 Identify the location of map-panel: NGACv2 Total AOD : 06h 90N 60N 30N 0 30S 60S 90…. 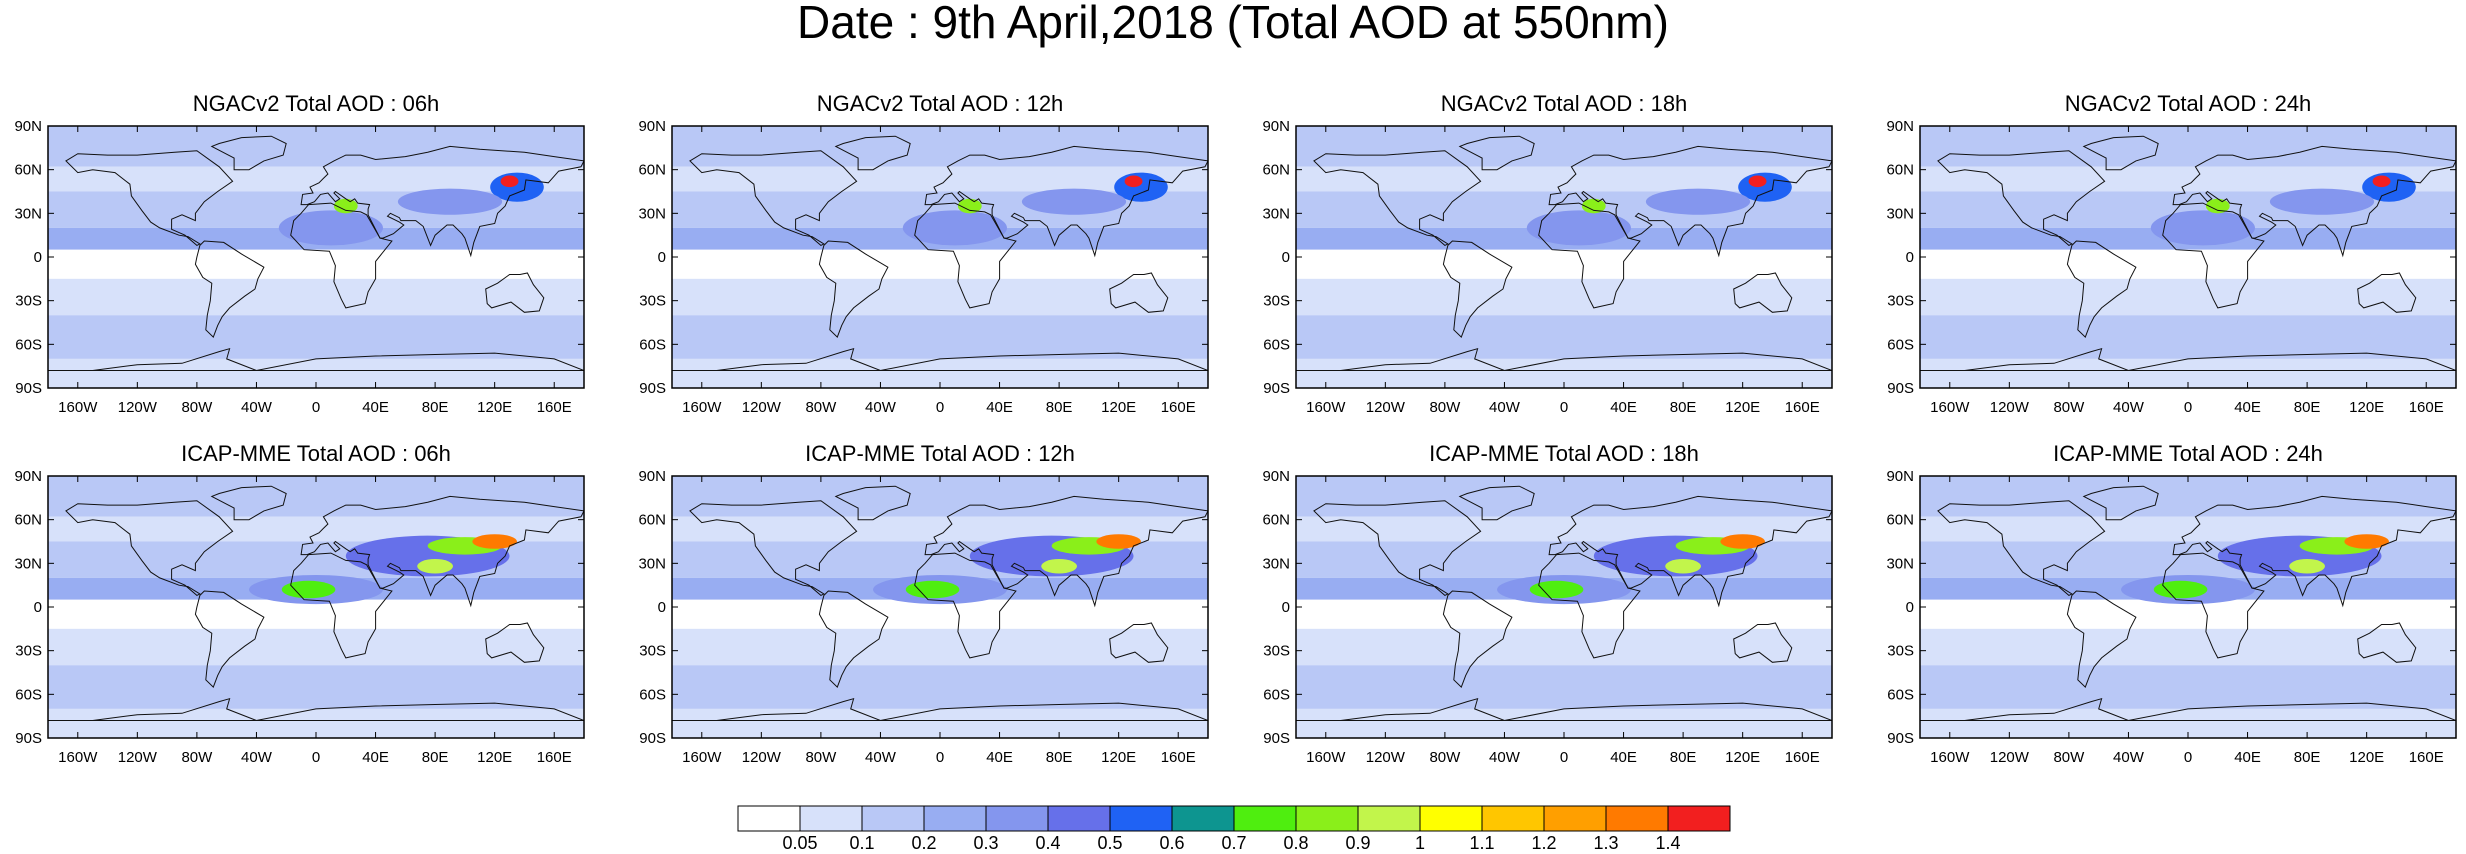
(320, 262).